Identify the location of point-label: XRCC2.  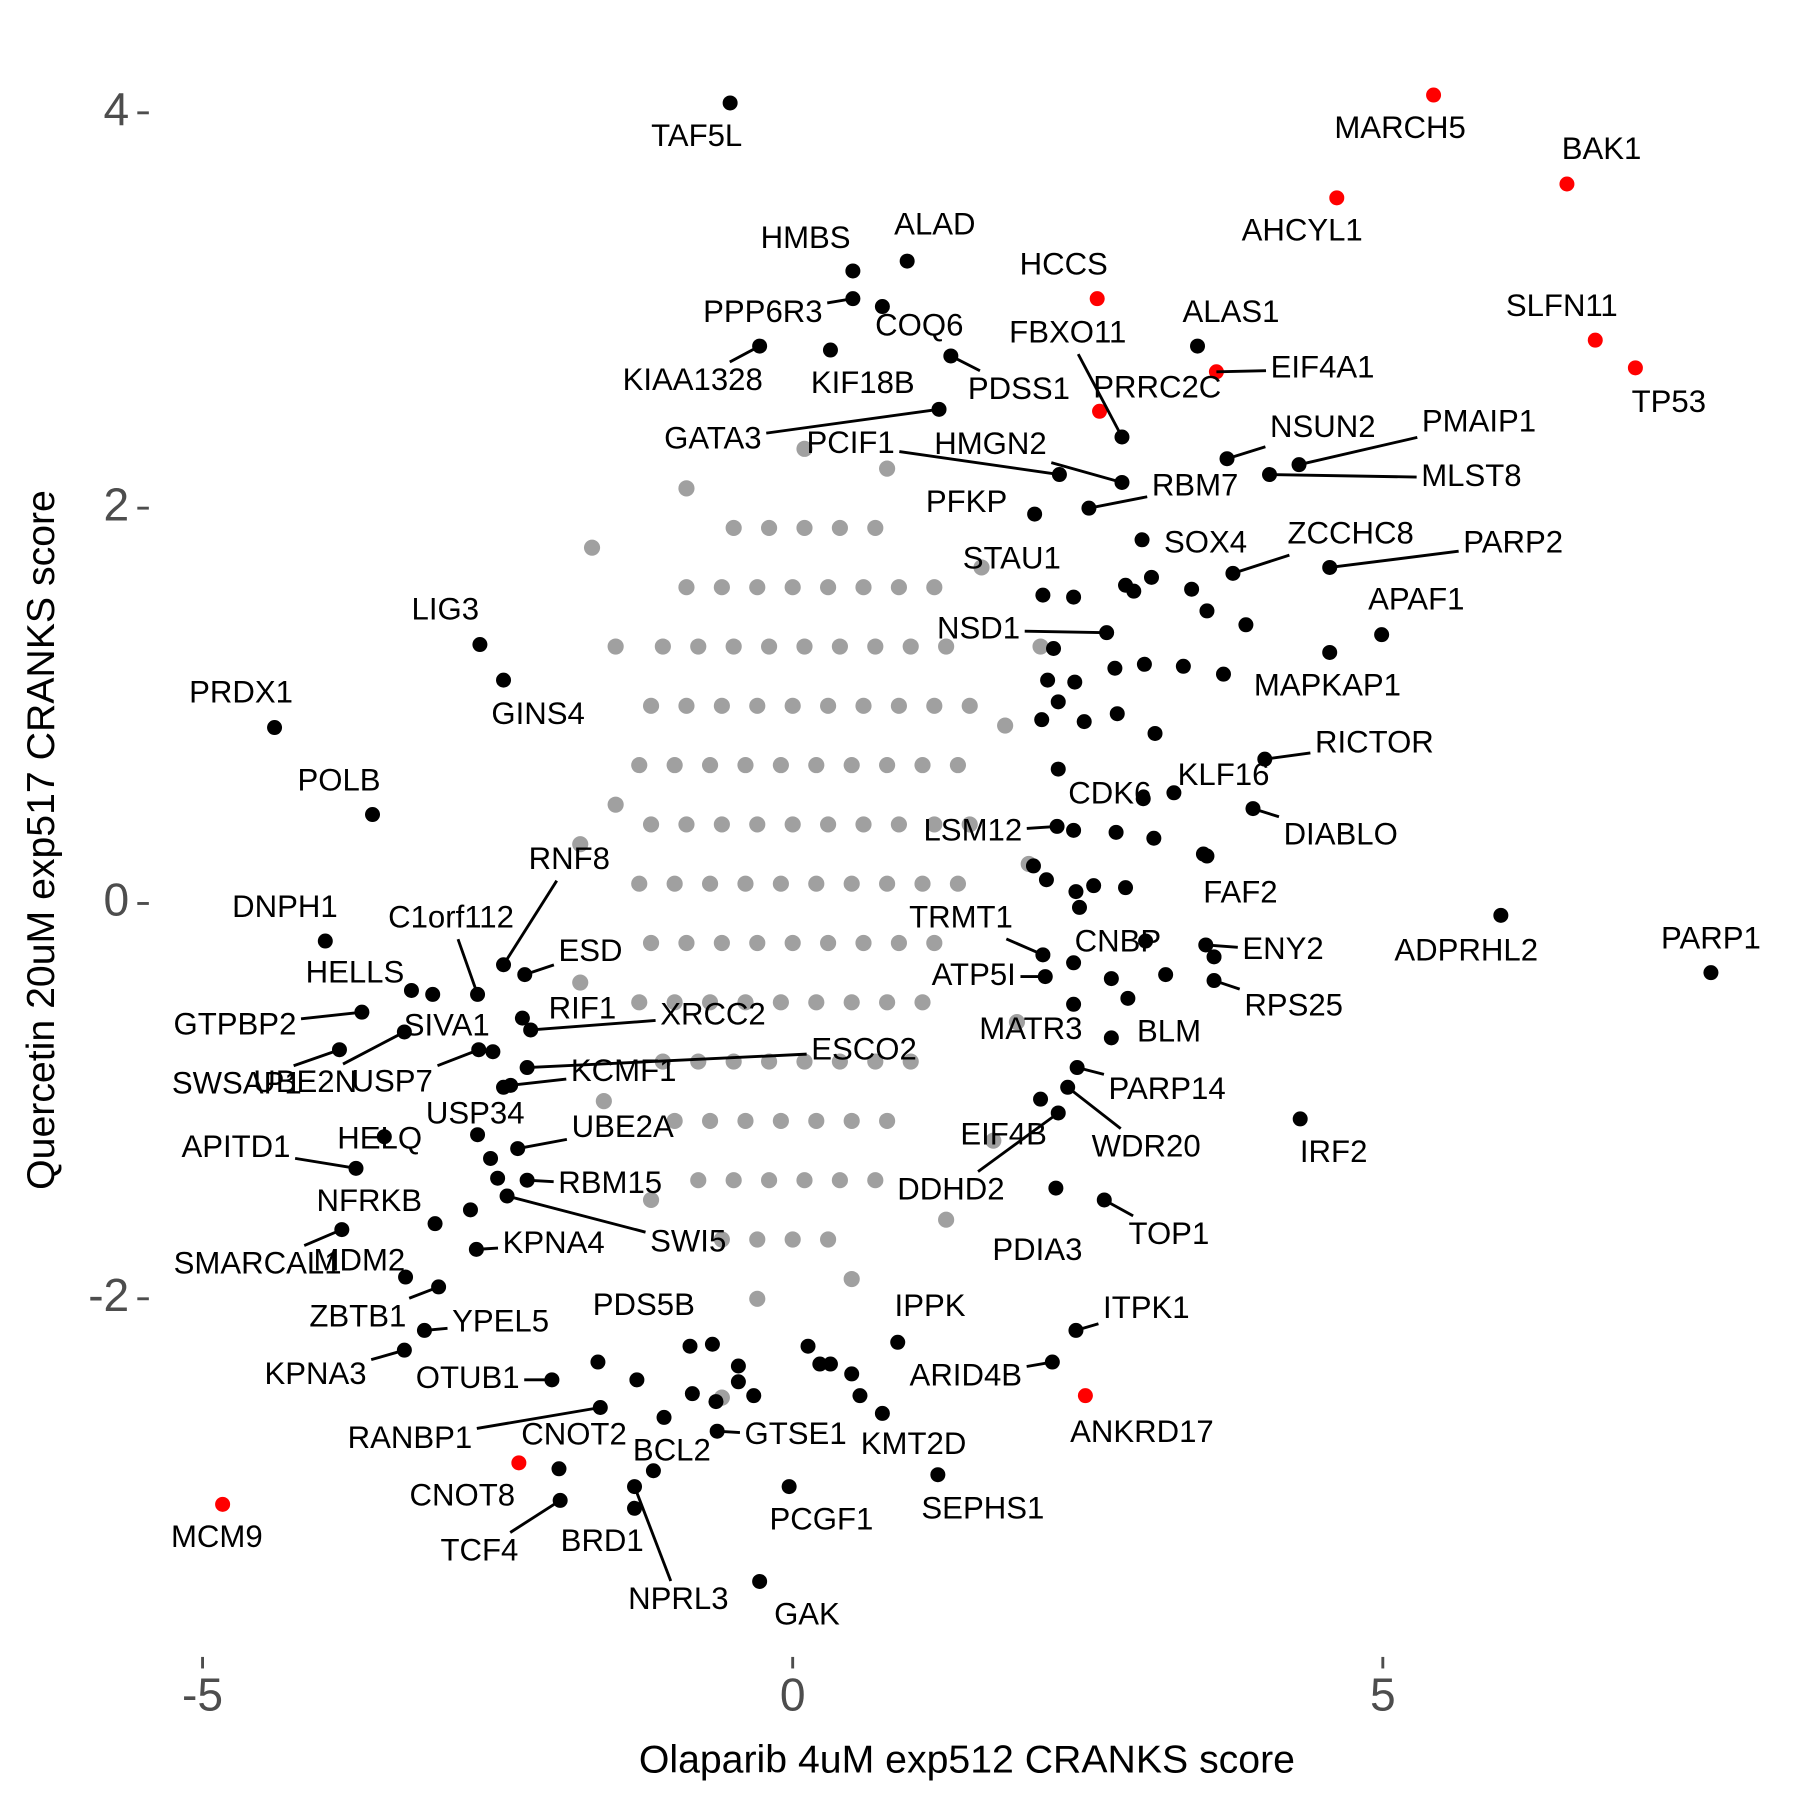
(713, 1013).